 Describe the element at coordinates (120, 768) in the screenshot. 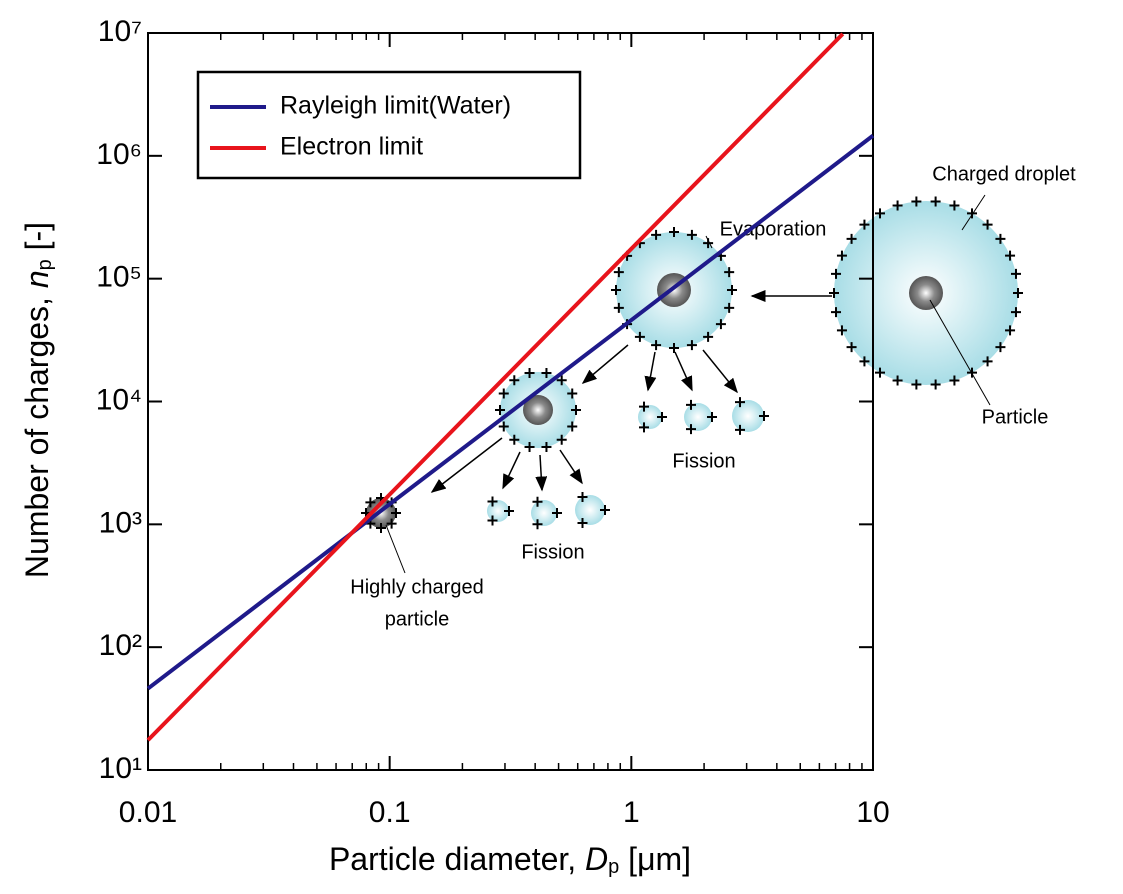

I see `y-tick-label: 10¹` at that location.